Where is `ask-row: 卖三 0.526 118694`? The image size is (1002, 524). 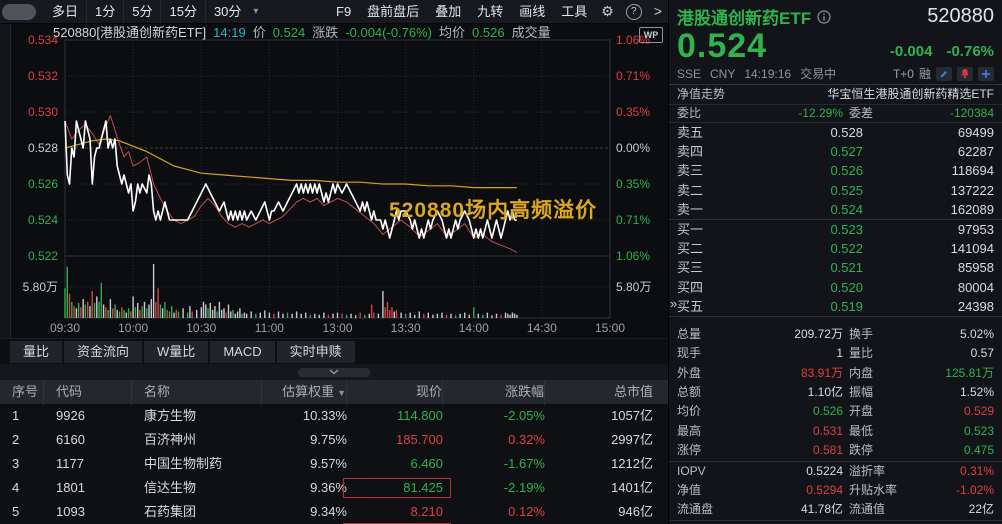
ask-row: 卖三 0.526 118694 is located at coordinates (835, 170).